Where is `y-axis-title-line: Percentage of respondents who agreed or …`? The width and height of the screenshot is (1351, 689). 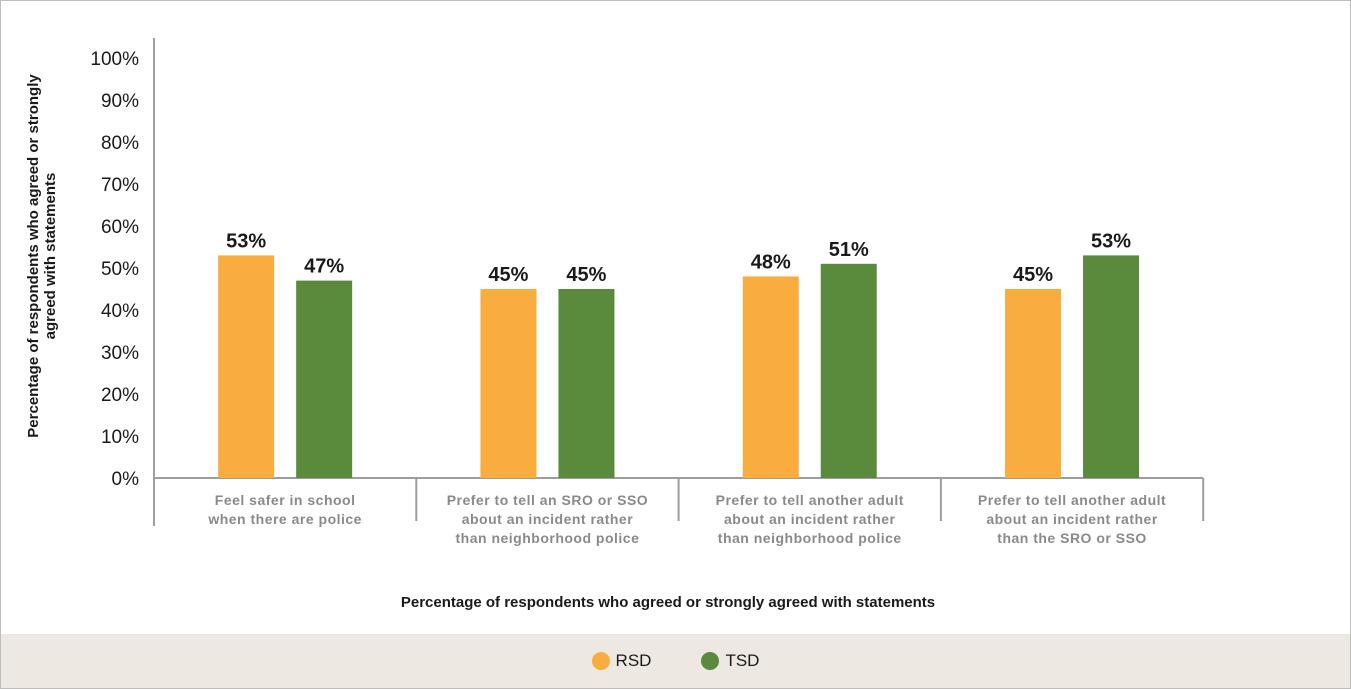 y-axis-title-line: Percentage of respondents who agreed or … is located at coordinates (33, 256).